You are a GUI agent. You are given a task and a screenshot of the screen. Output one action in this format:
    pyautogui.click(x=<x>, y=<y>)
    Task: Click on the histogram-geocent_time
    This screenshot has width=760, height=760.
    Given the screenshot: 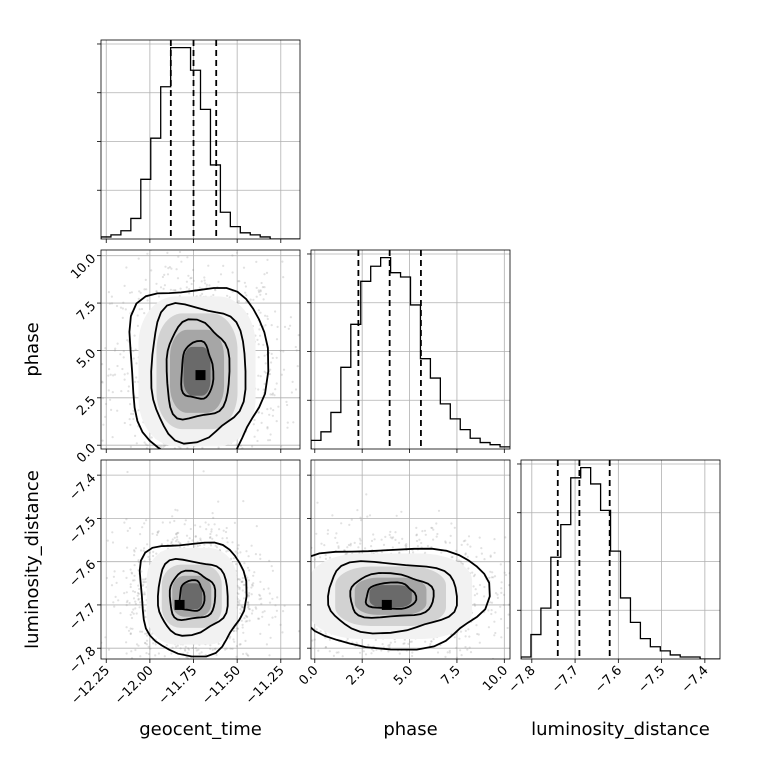 What is the action you would take?
    pyautogui.click(x=200, y=143)
    